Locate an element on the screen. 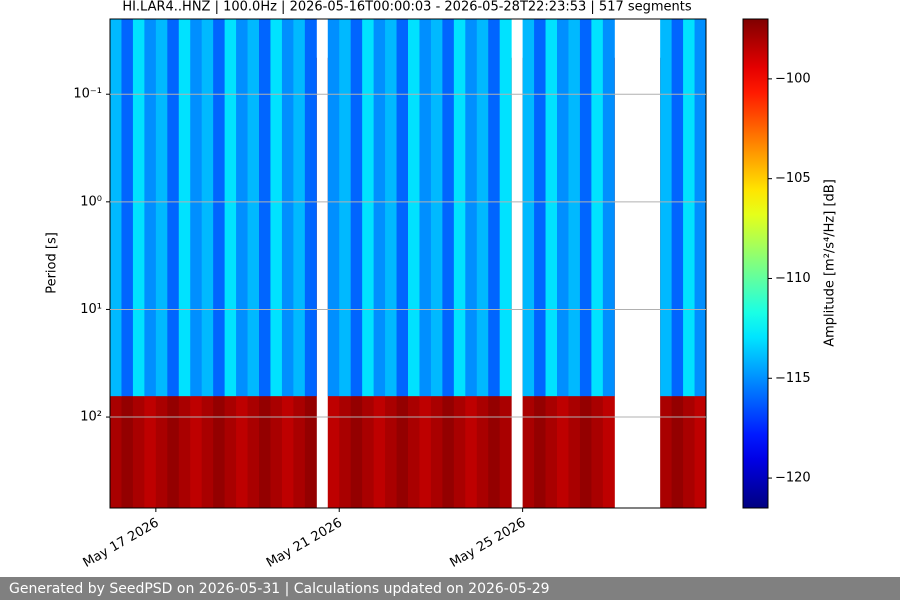  colorbar-tick-label: −120 is located at coordinates (793, 478).